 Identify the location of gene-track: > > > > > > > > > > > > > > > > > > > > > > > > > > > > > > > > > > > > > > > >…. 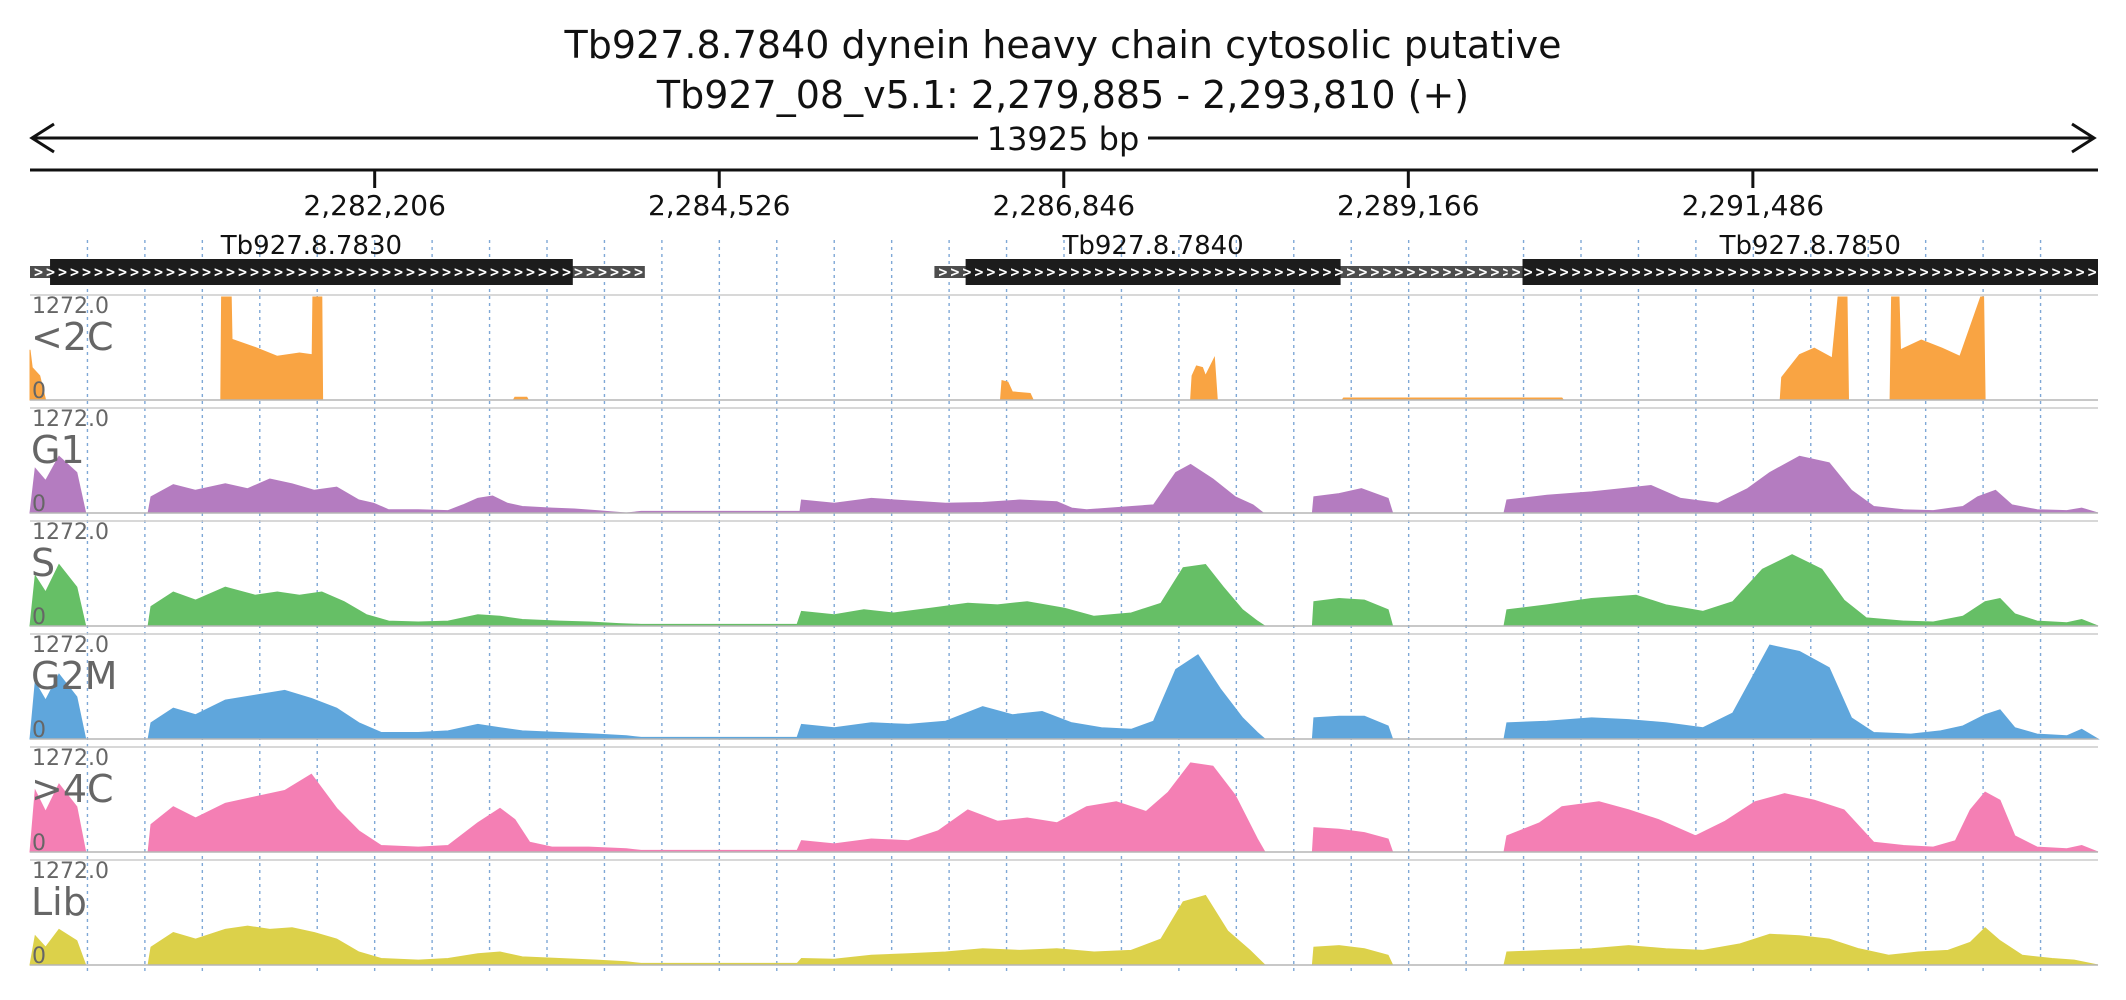
(1064, 258).